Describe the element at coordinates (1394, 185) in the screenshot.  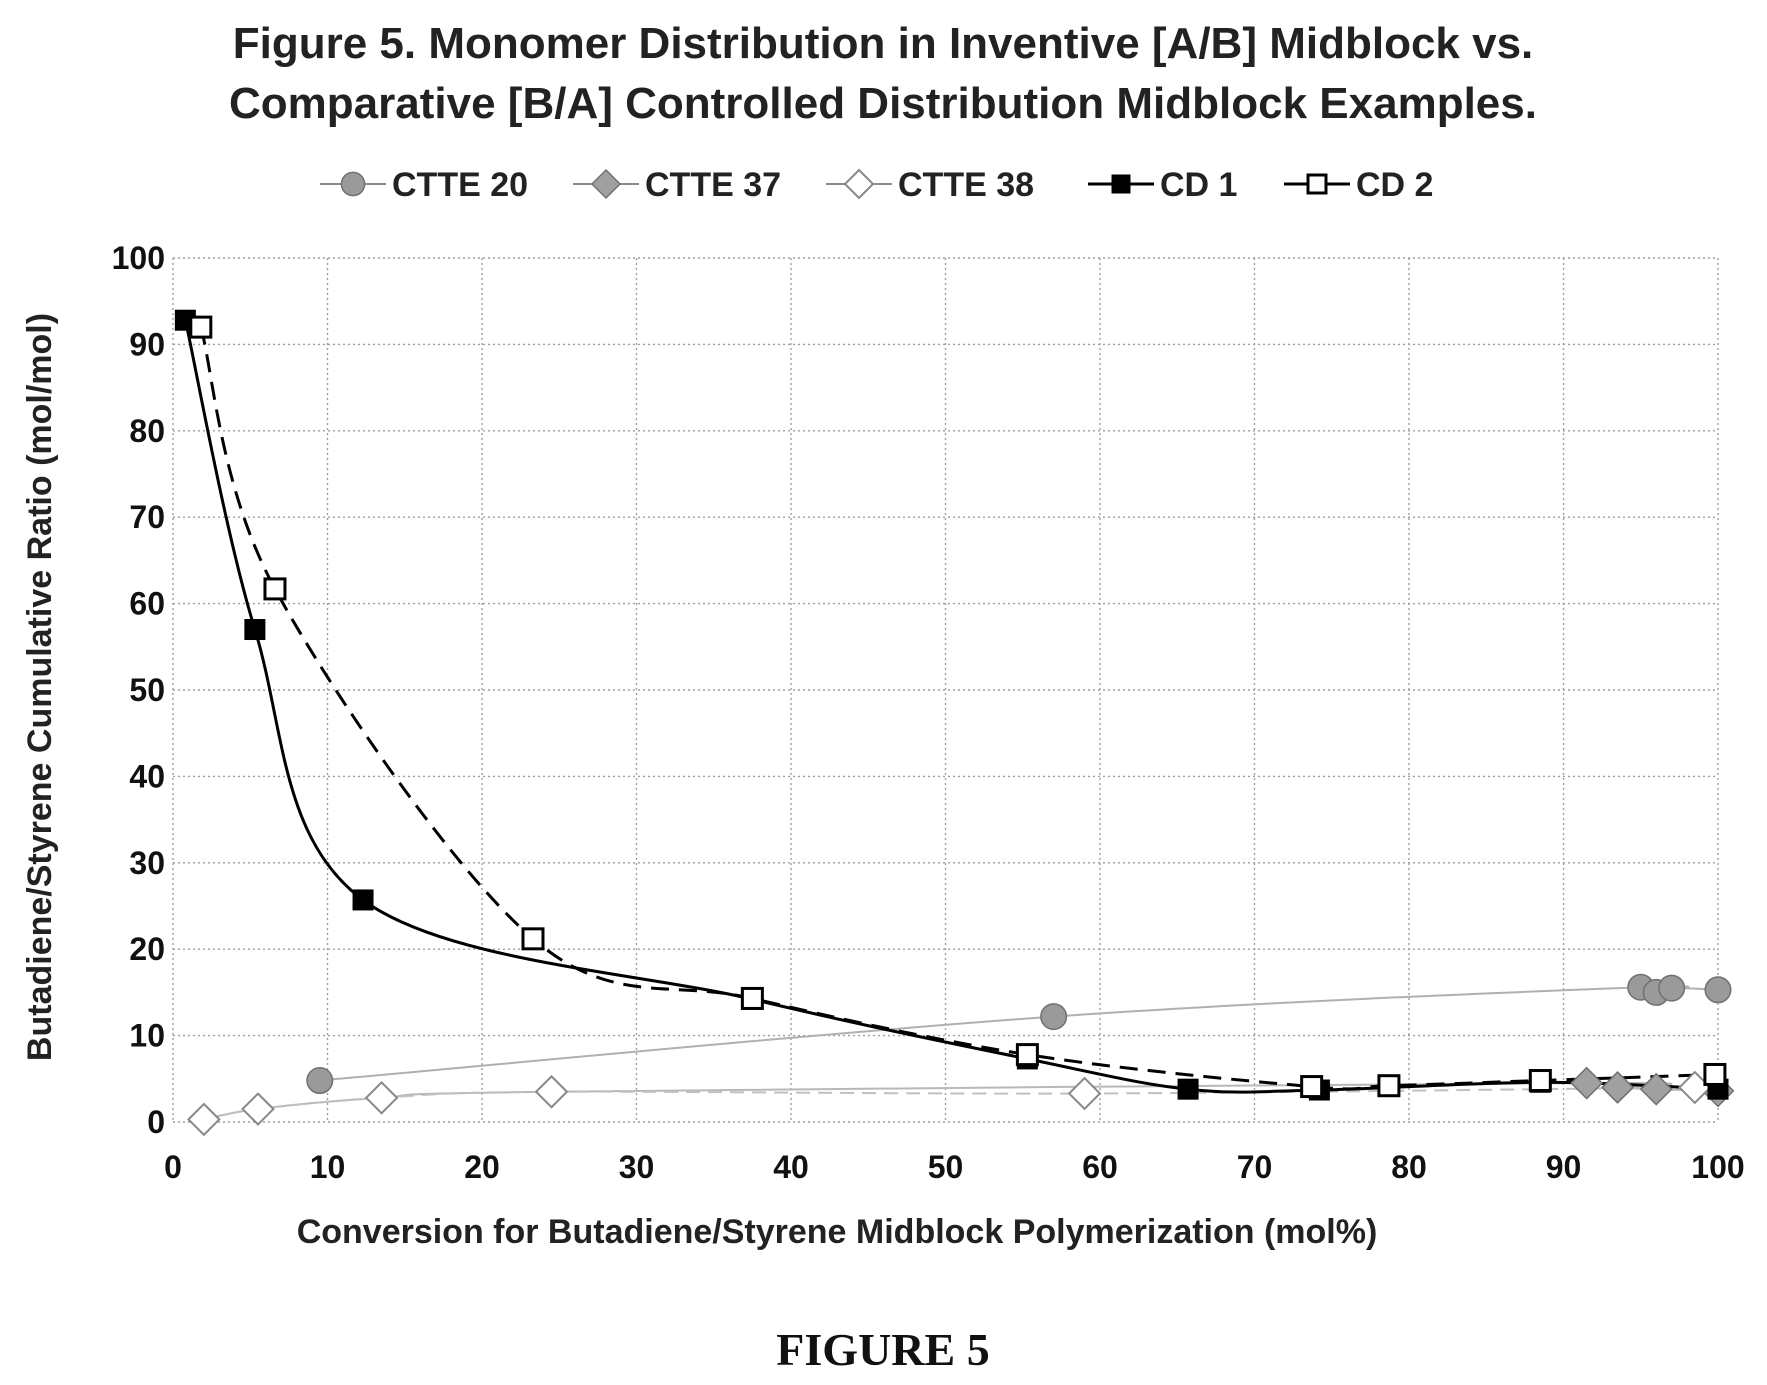
I see `legend-label: CD 2` at that location.